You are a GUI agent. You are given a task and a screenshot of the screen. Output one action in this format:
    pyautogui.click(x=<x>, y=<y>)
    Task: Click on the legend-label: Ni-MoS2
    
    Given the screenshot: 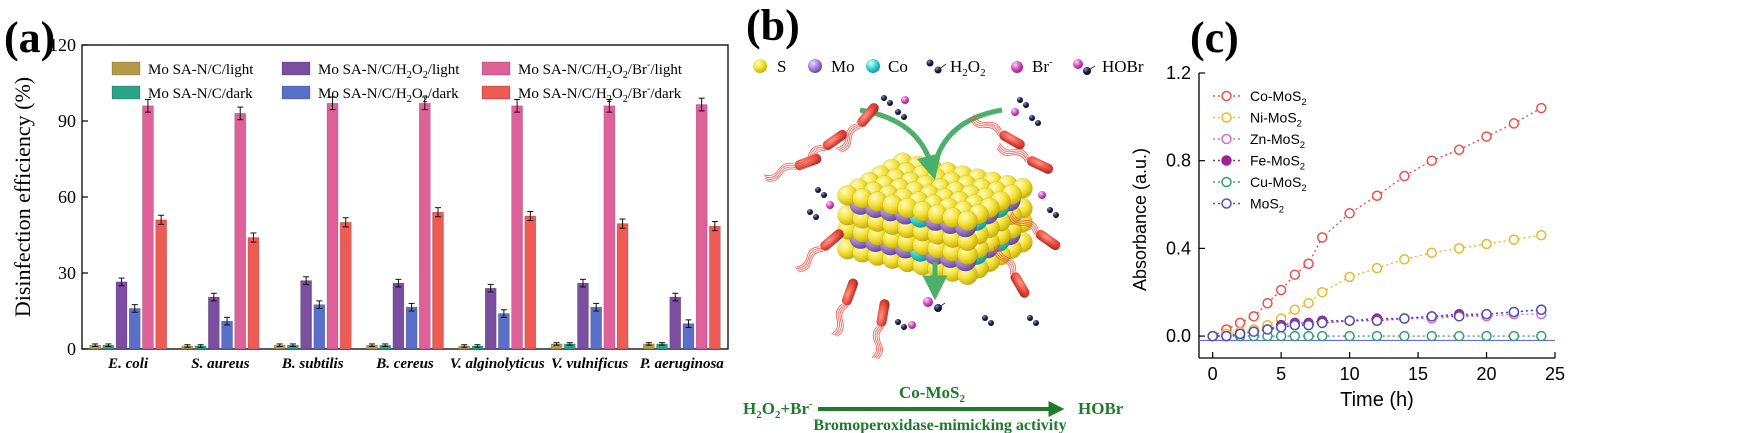 What is the action you would take?
    pyautogui.click(x=1276, y=120)
    